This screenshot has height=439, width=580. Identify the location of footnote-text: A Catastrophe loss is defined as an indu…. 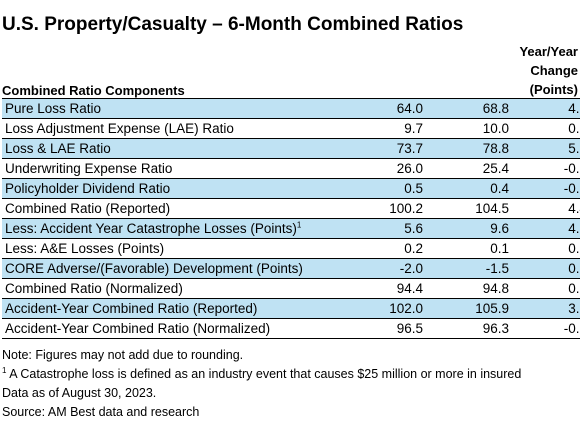
(264, 374).